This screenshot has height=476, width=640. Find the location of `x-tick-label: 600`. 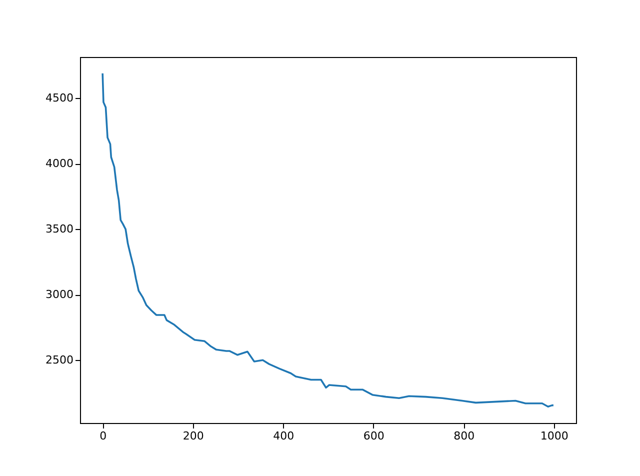

x-tick-label: 600 is located at coordinates (373, 436).